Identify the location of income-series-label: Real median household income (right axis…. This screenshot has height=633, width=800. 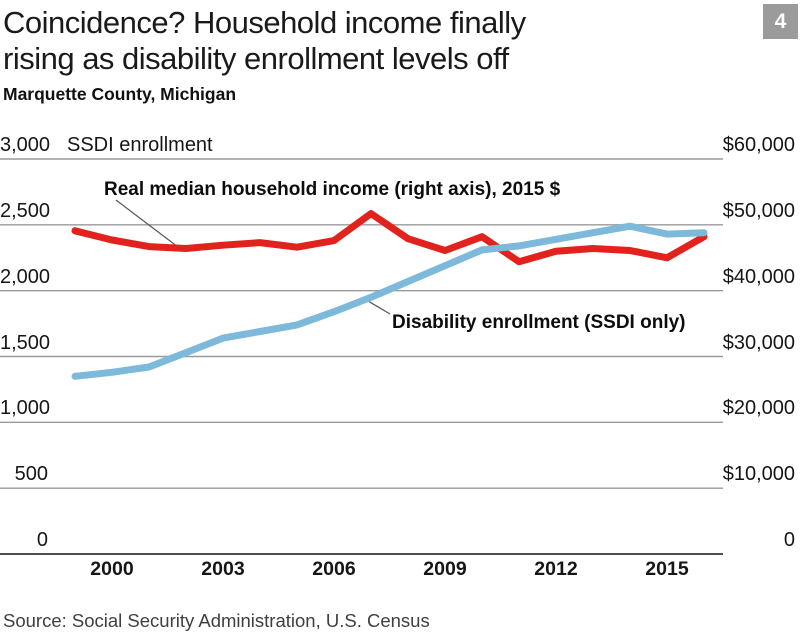
(332, 189).